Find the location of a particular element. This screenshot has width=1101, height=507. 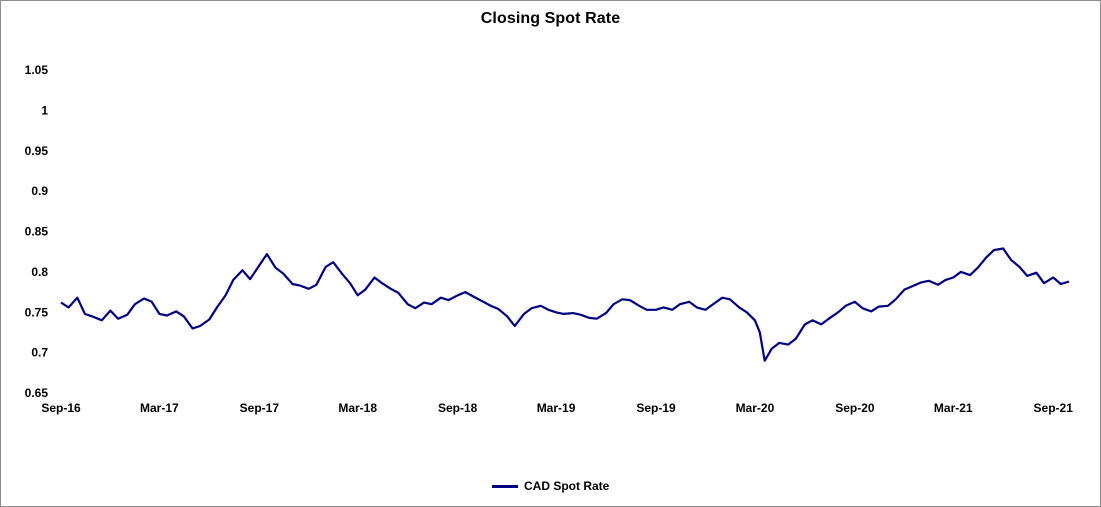

y-tick-label: 0.7 is located at coordinates (39, 353).